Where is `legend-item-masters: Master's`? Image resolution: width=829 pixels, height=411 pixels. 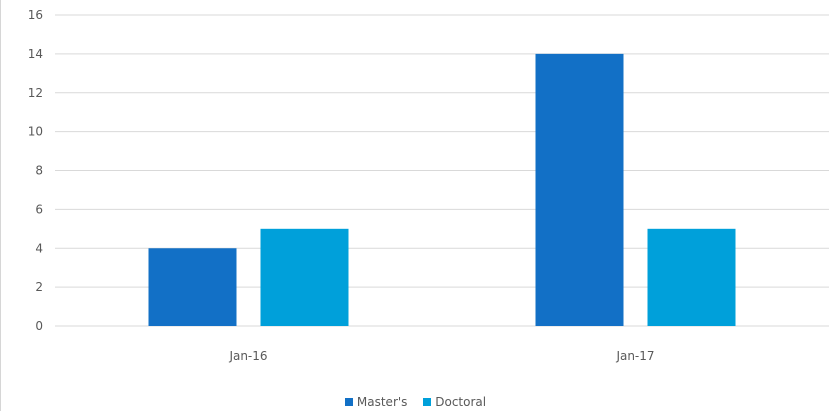 legend-item-masters: Master's is located at coordinates (376, 402).